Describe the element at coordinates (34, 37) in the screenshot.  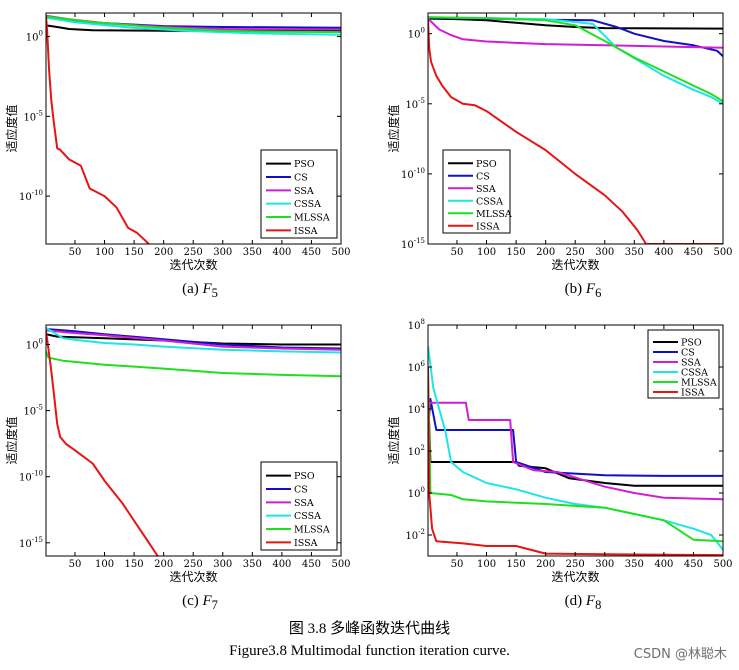
I see `y-tick-label: 10⁰` at that location.